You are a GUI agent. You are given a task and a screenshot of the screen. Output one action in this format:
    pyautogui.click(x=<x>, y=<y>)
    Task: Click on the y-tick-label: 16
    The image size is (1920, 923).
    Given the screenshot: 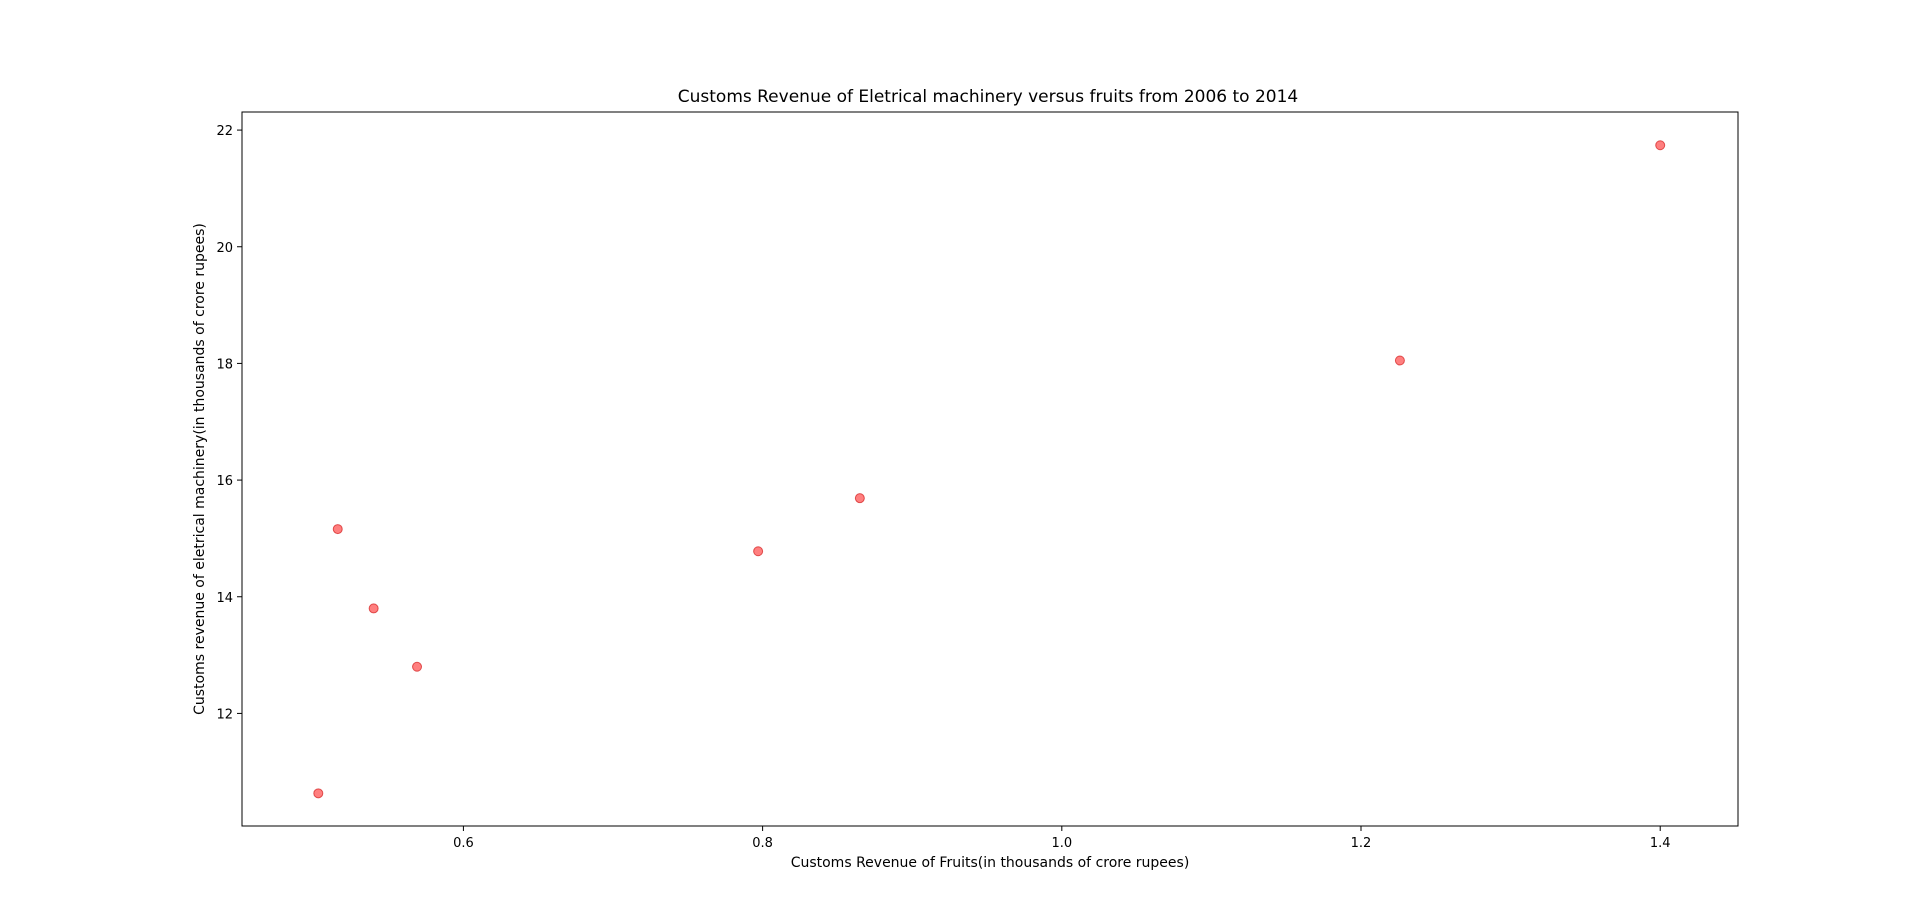 What is the action you would take?
    pyautogui.click(x=224, y=481)
    